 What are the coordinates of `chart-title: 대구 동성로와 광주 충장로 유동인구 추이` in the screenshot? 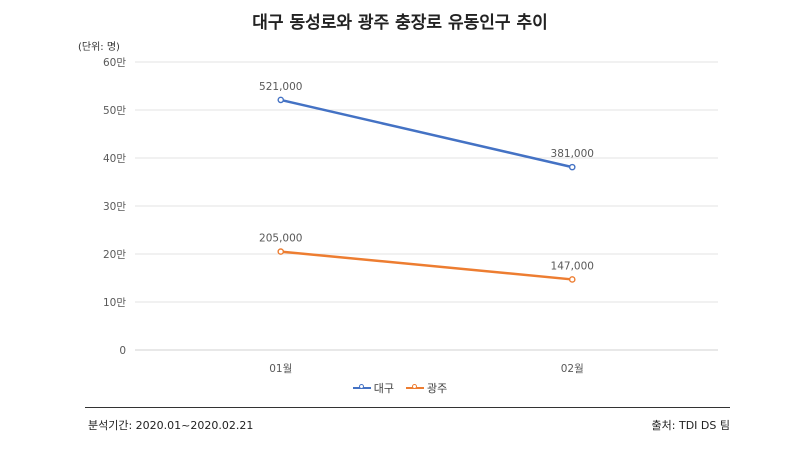 It's located at (400, 23).